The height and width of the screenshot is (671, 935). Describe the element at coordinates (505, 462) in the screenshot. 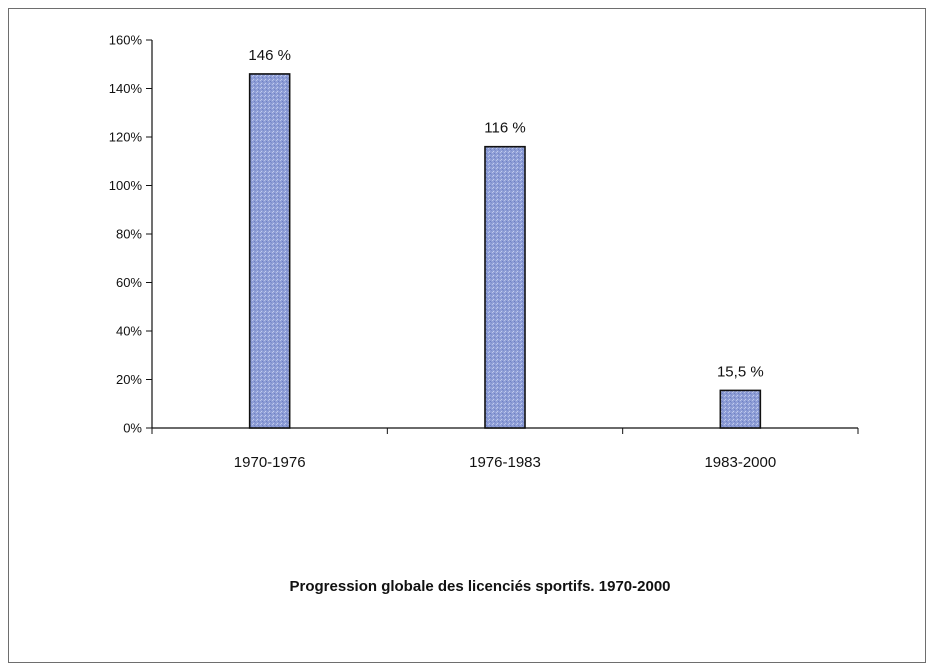

I see `category-label: 1976-1983` at that location.